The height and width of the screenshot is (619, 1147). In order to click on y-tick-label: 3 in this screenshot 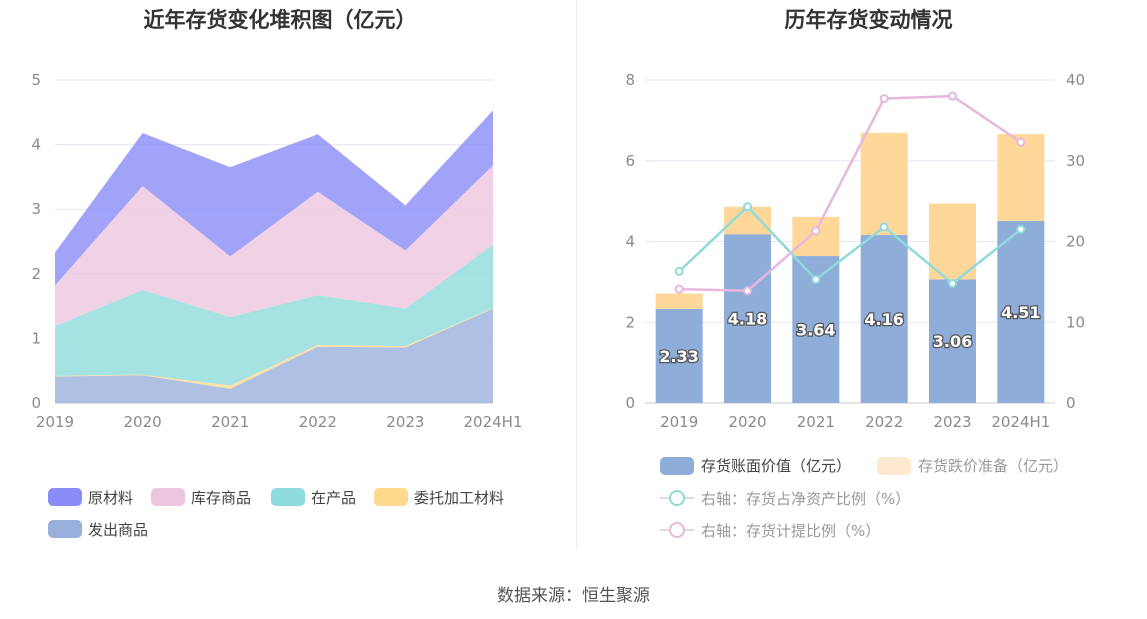, I will do `click(36, 209)`.